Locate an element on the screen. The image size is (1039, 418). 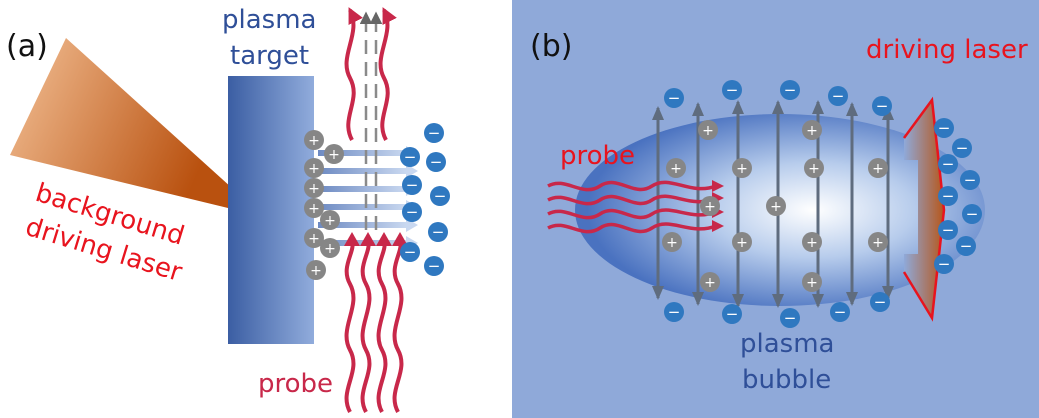
background-laser-beam is located at coordinates (121, 123).